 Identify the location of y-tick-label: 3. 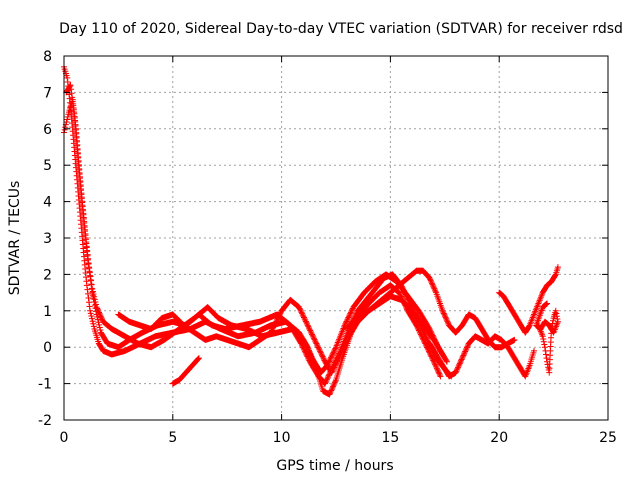
(47, 239).